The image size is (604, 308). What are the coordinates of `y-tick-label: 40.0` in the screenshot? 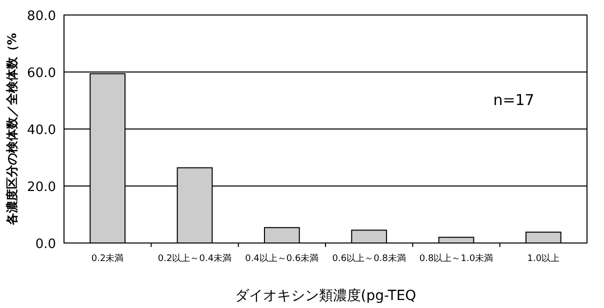 It's located at (41, 130).